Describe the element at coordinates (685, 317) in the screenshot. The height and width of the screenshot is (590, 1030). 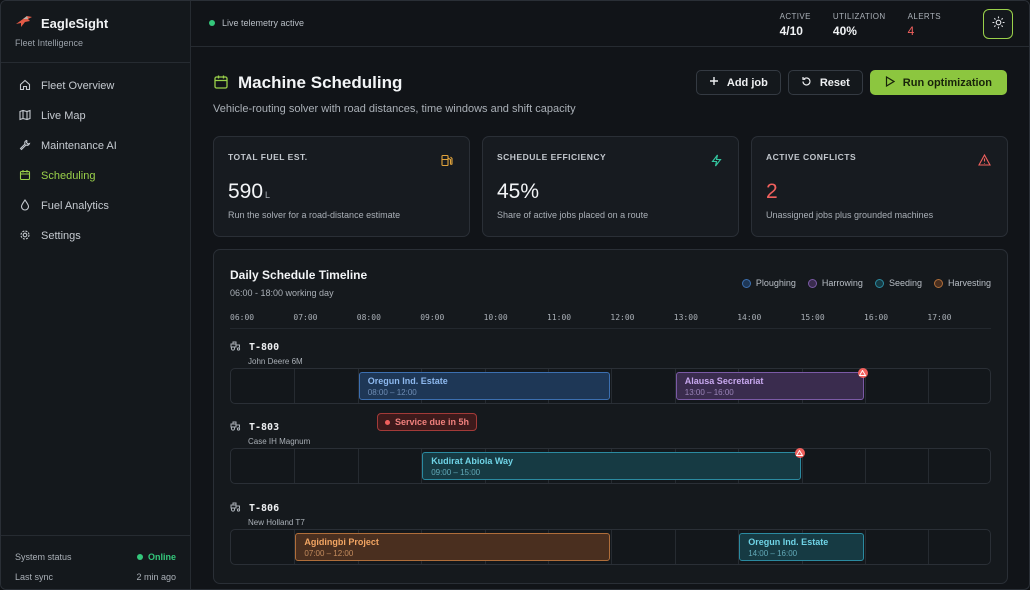
I see `hour-tick-label: 13:00` at that location.